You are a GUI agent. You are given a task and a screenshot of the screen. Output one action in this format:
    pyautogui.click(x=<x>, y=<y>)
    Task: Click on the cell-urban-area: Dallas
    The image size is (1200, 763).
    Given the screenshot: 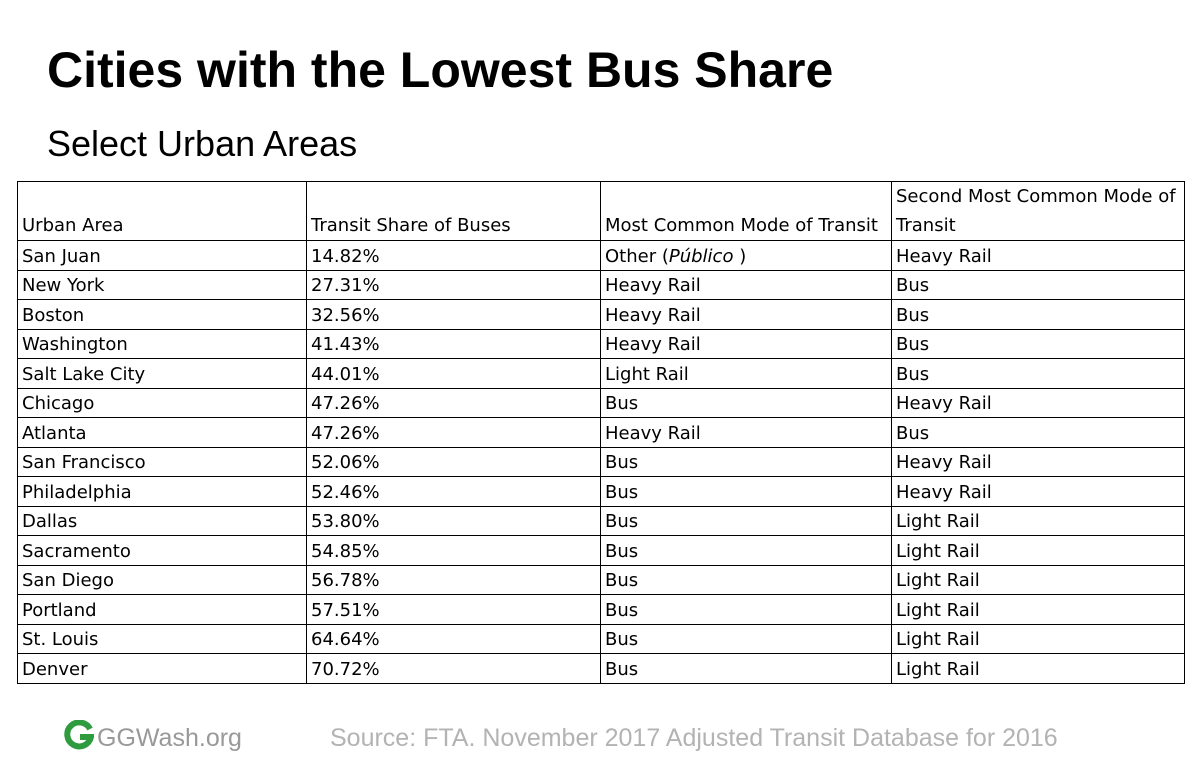 What is the action you would take?
    pyautogui.click(x=162, y=520)
    